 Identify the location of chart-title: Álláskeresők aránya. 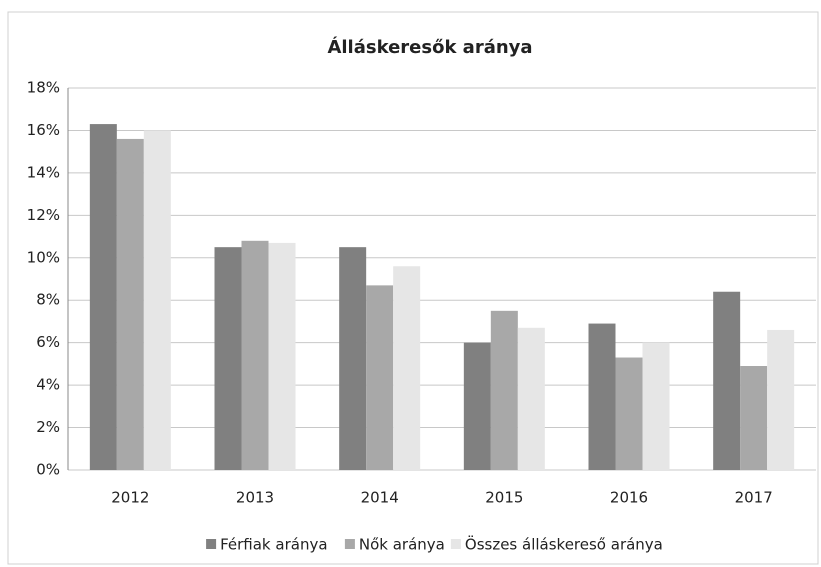
(429, 47).